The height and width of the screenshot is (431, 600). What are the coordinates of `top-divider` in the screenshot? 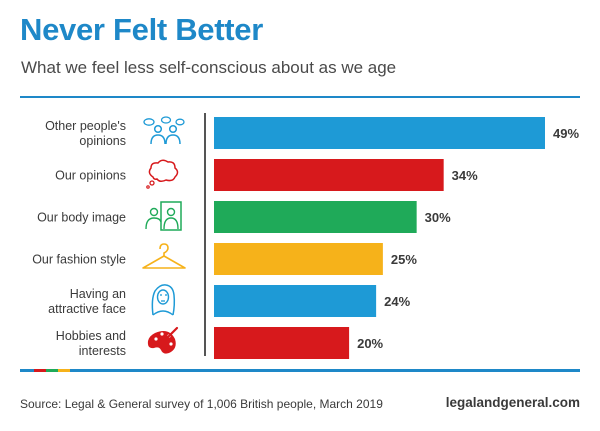 It's located at (300, 97).